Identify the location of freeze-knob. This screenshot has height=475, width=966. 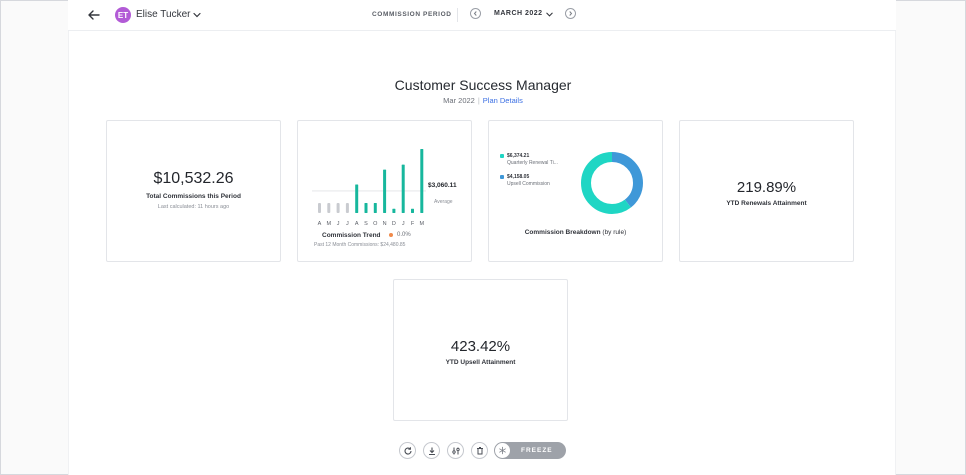
(502, 450).